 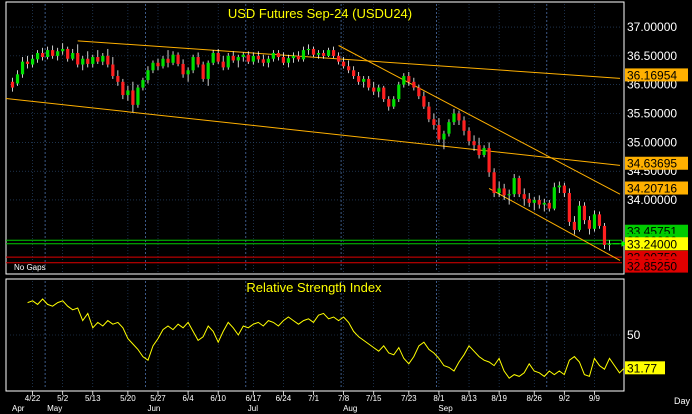 What do you see at coordinates (534, 398) in the screenshot?
I see `date-tick-label: 8/26` at bounding box center [534, 398].